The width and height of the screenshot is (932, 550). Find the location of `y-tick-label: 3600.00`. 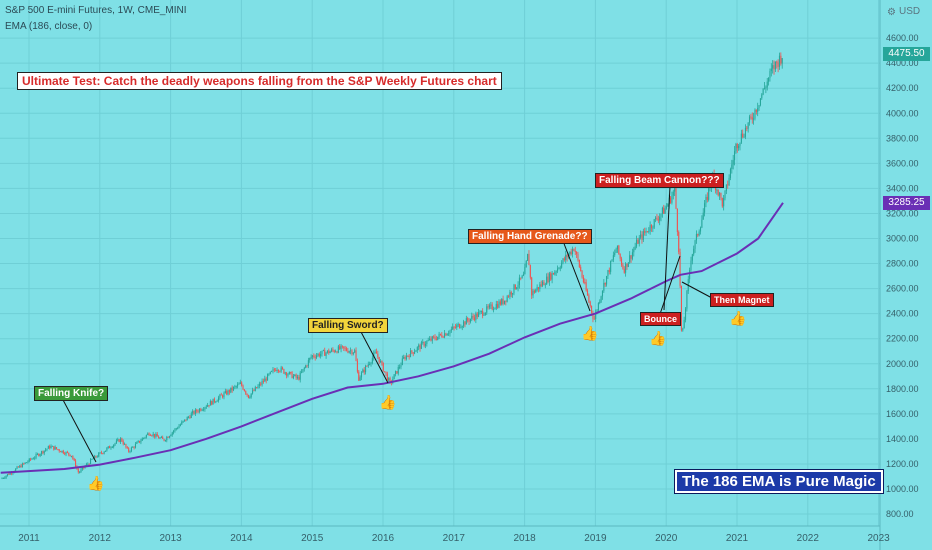

y-tick-label: 3600.00 is located at coordinates (902, 163).